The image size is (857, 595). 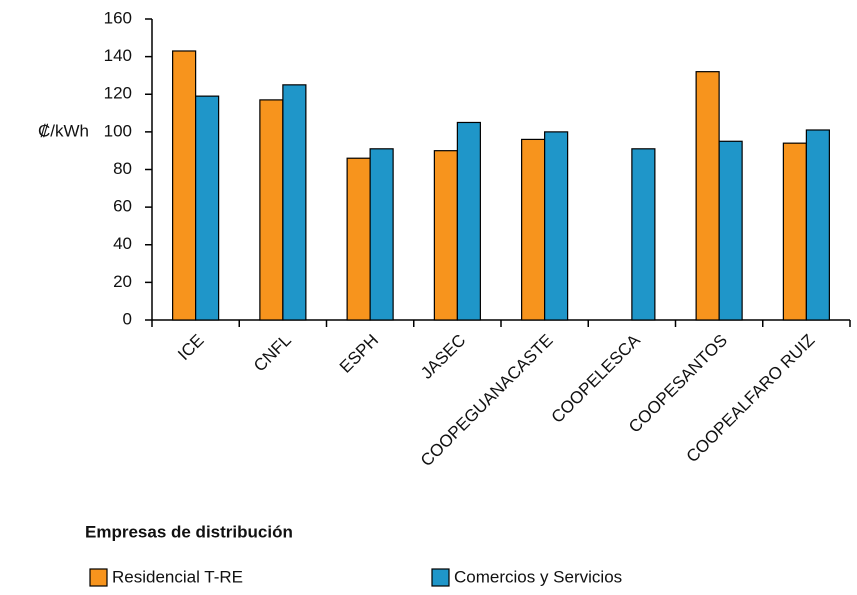 What do you see at coordinates (359, 354) in the screenshot?
I see `x-tick-label: ESPH` at bounding box center [359, 354].